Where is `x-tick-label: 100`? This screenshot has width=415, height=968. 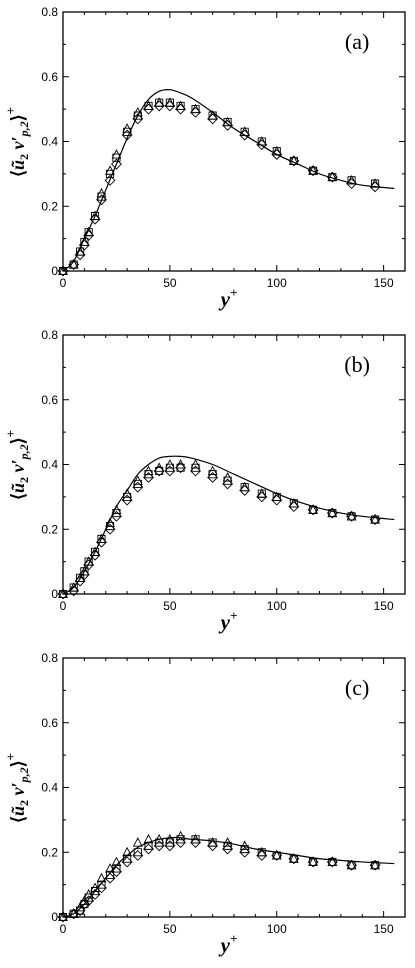
x-tick-label: 100 is located at coordinates (277, 606).